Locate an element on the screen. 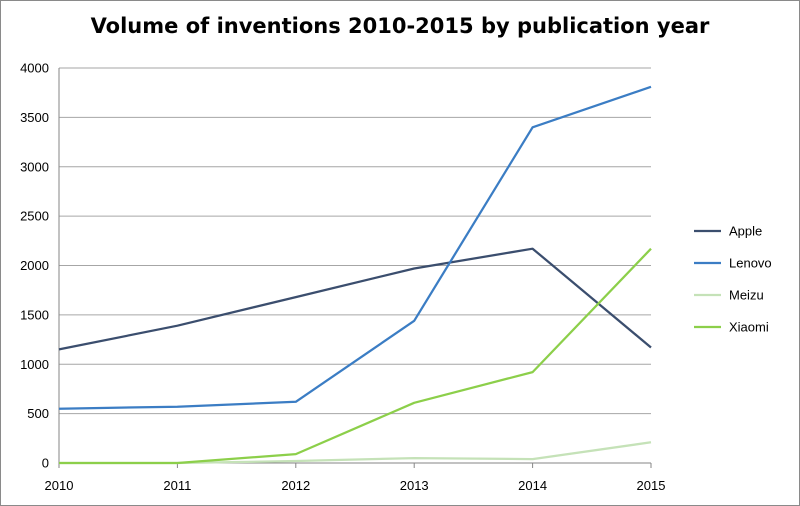 This screenshot has height=506, width=800. x-tick-label: 2011 is located at coordinates (177, 485).